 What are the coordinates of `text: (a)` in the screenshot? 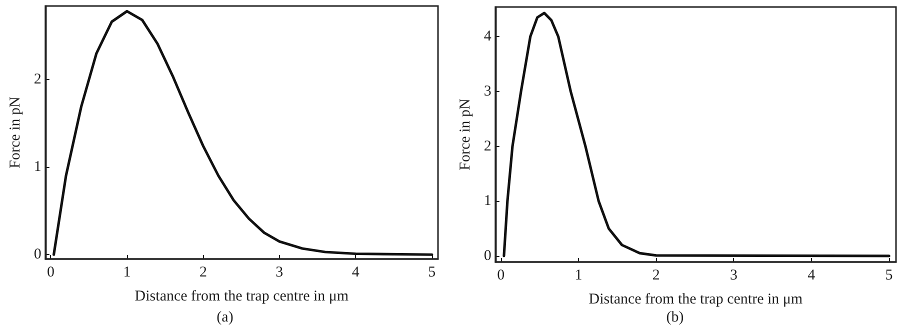 It's located at (225, 318).